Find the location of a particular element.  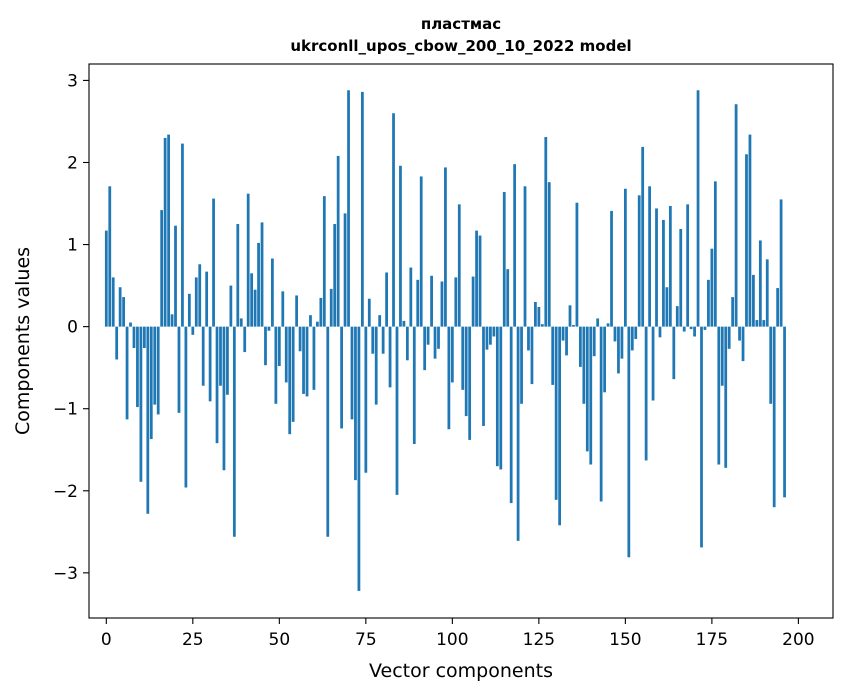

x-tick-label: 150 is located at coordinates (625, 640).